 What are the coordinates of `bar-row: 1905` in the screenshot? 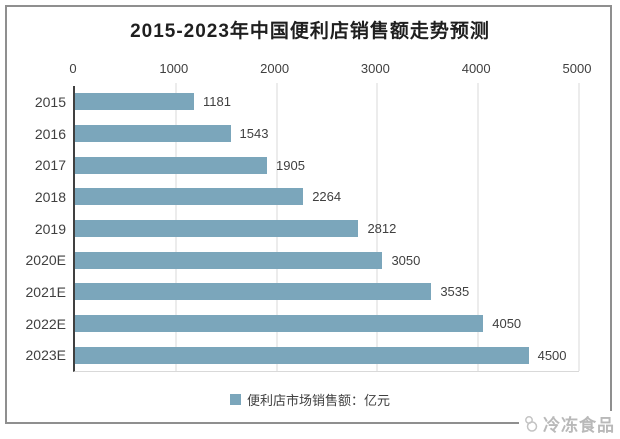 It's located at (327, 165).